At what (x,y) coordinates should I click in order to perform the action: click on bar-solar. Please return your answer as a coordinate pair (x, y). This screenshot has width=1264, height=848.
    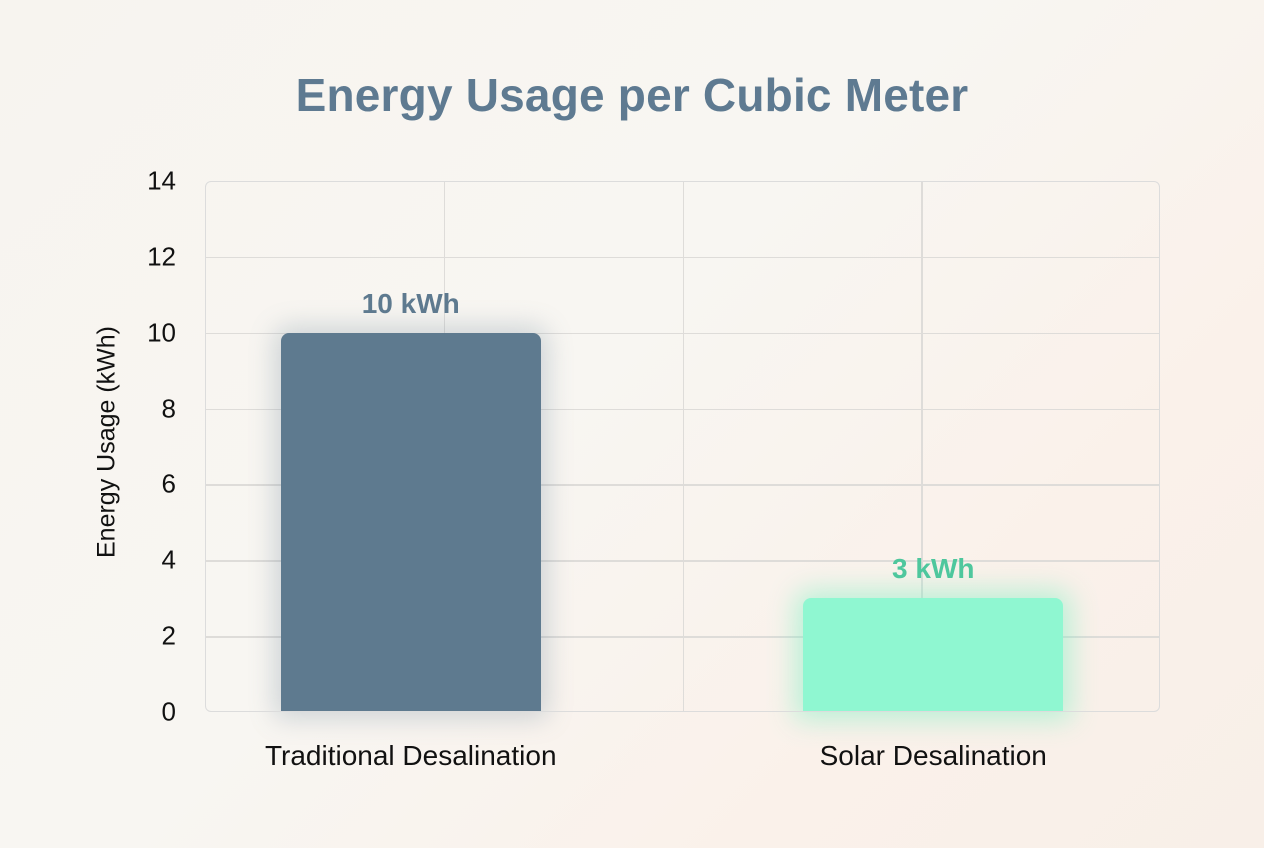
    Looking at the image, I should click on (933, 655).